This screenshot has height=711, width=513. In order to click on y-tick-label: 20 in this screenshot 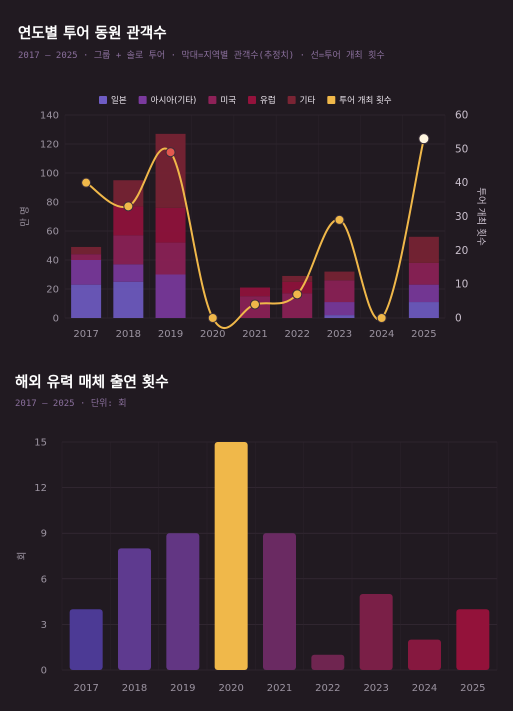, I will do `click(52, 290)`.